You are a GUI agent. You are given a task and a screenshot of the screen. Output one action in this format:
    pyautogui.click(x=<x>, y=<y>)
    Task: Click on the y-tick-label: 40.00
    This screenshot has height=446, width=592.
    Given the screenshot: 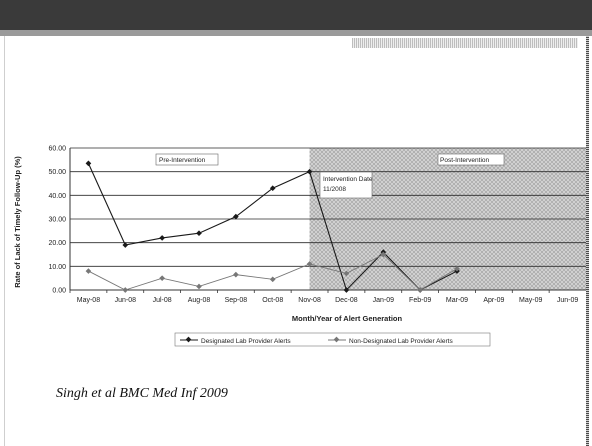 What is the action you would take?
    pyautogui.click(x=57, y=196)
    